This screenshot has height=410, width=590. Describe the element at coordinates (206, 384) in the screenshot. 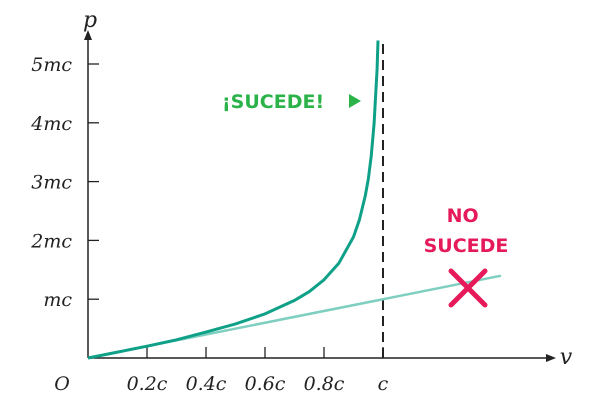

I see `x-tick-label: 0.4c` at that location.